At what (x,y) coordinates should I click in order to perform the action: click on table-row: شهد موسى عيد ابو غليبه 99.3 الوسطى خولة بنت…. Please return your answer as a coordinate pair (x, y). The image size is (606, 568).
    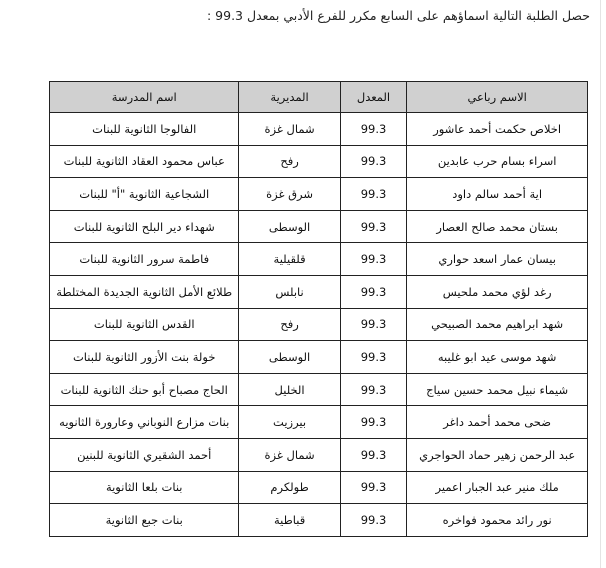
    Looking at the image, I should click on (318, 357).